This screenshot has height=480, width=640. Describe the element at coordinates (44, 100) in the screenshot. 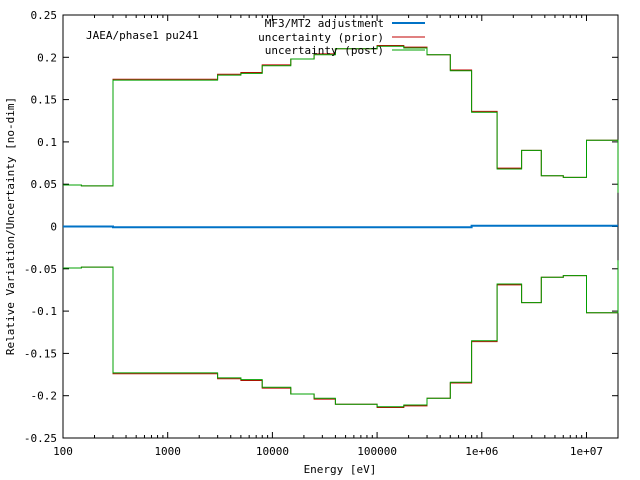

I see `y-tick-label: 0.15` at that location.